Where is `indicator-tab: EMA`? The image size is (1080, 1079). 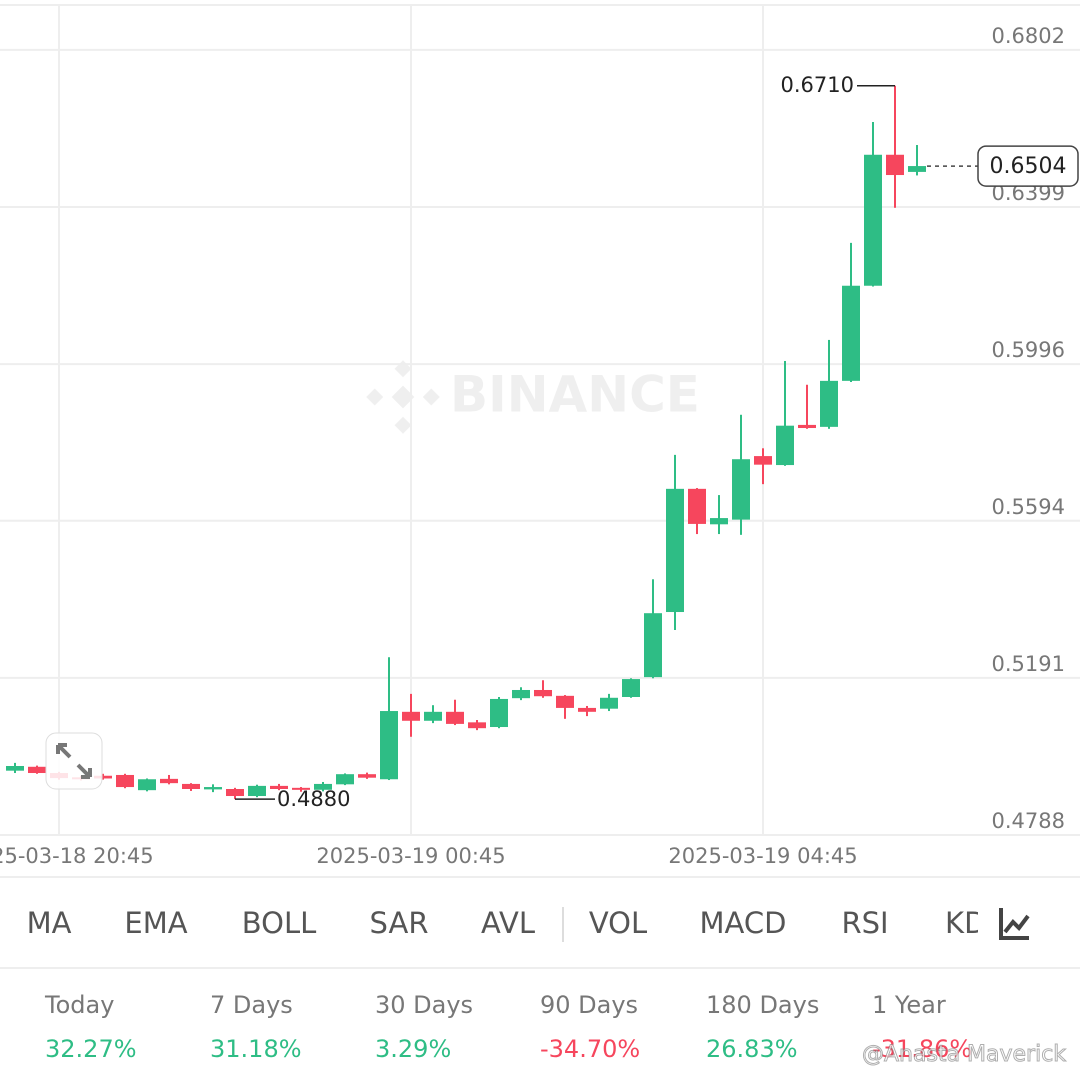
indicator-tab: EMA is located at coordinates (155, 923).